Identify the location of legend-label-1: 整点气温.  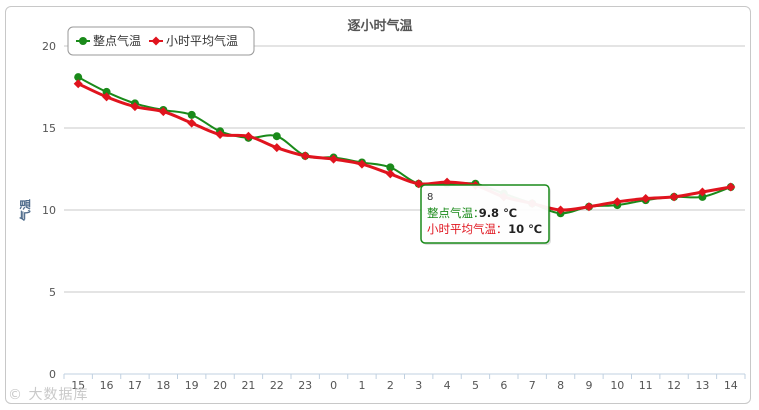
(117, 40).